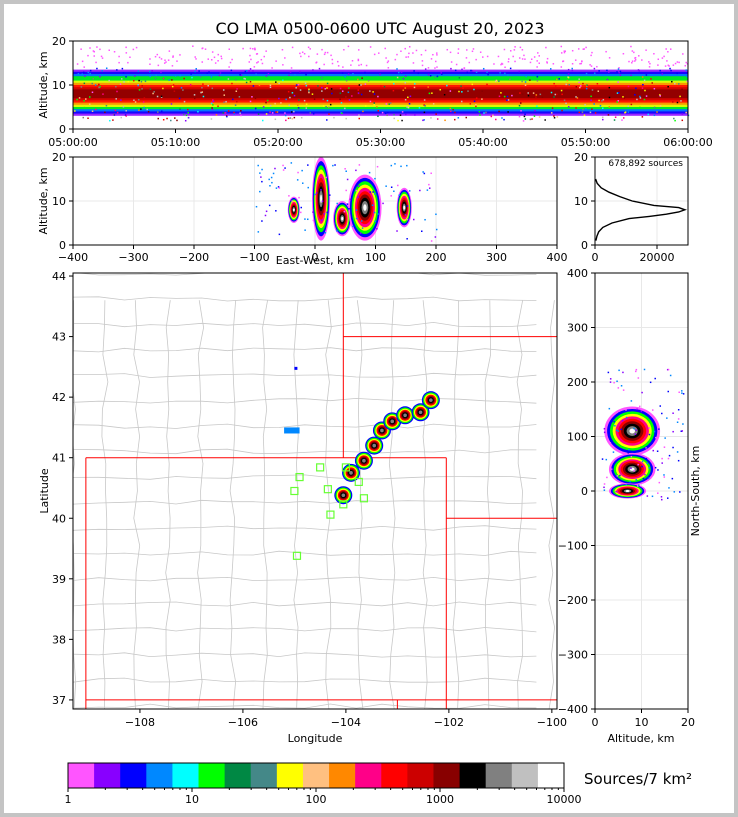 Image resolution: width=738 pixels, height=817 pixels. What do you see at coordinates (320, 467) in the screenshot?
I see `lma-station-marker` at bounding box center [320, 467].